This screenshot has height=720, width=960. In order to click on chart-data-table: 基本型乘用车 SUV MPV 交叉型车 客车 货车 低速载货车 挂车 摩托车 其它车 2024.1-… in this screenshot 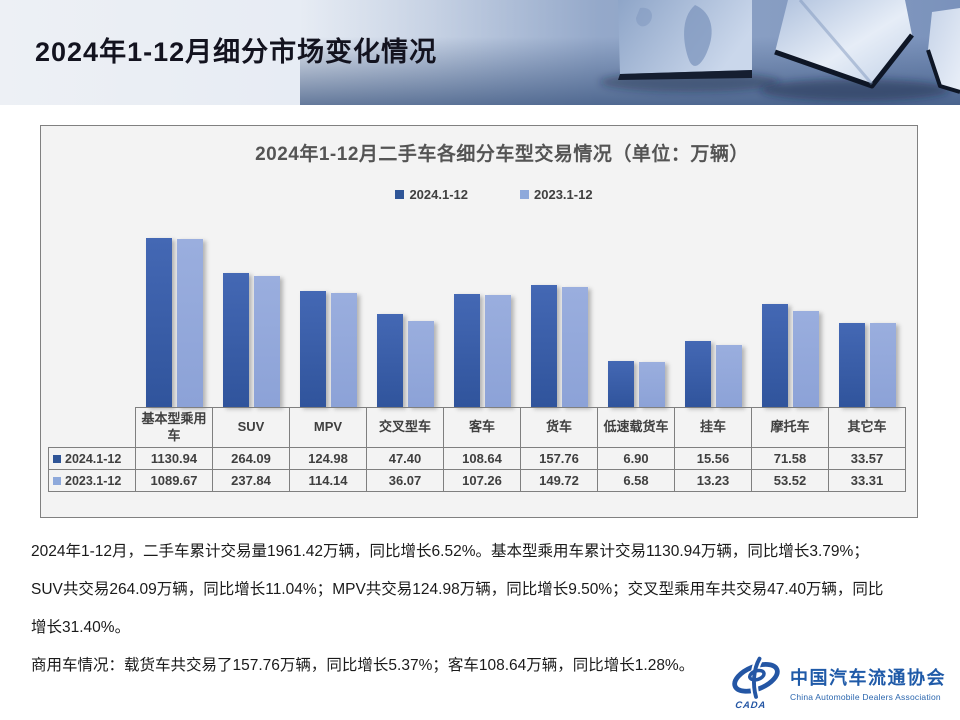, I will do `click(477, 449)`.